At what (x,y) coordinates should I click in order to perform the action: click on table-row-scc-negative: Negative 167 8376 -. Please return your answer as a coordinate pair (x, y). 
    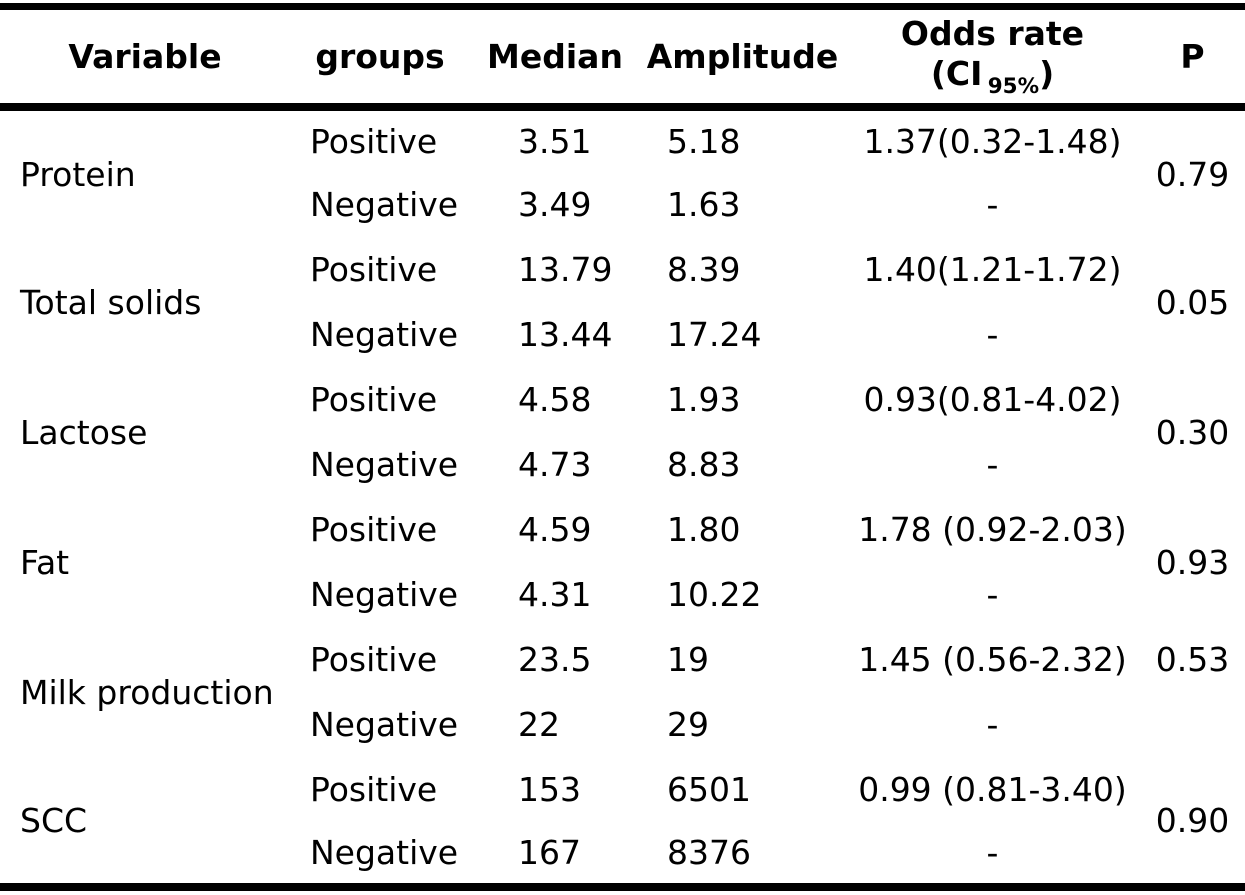
    Looking at the image, I should click on (622, 854).